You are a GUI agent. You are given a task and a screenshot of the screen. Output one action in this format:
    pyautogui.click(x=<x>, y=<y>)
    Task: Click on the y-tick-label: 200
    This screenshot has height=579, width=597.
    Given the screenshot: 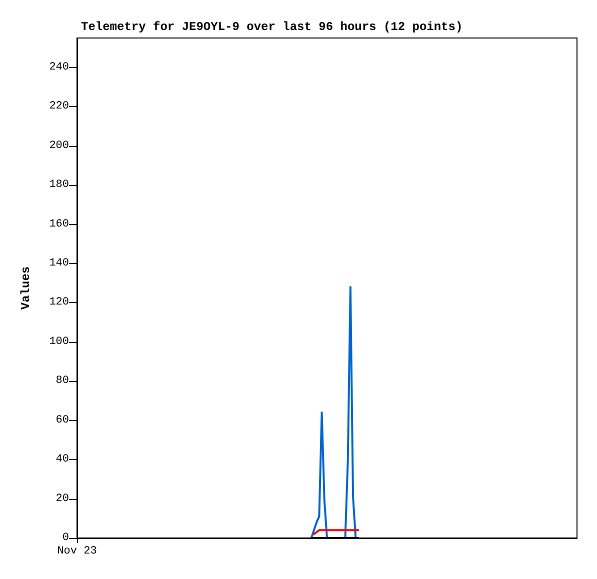 What is the action you would take?
    pyautogui.click(x=59, y=146)
    